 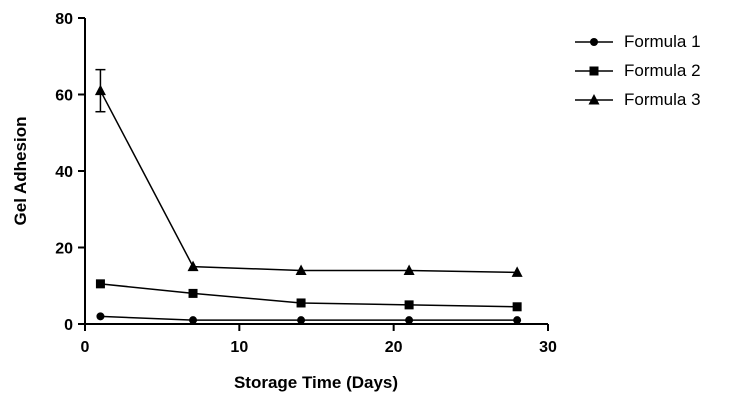 I want to click on legend-item-formula-2: Formula 2, so click(x=638, y=70).